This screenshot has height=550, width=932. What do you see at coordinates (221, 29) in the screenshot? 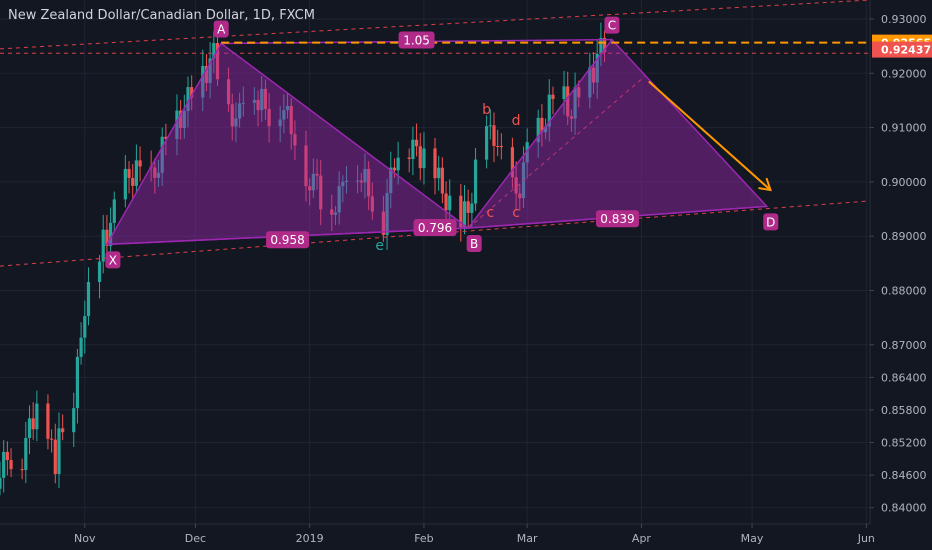
I see `point-label-a-box` at bounding box center [221, 29].